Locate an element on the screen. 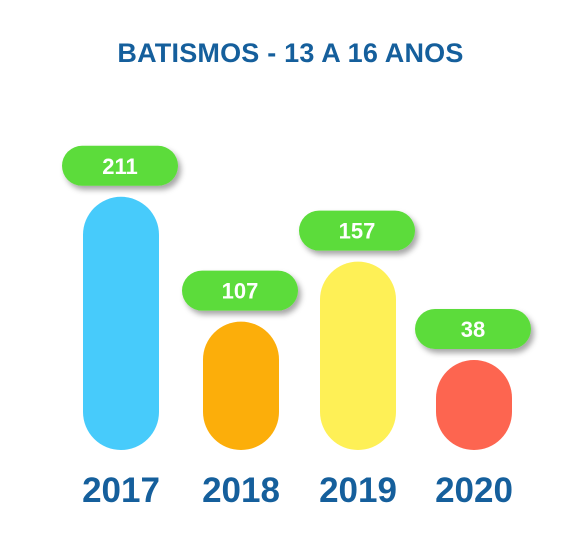  category-label-2019: 2019 is located at coordinates (358, 490).